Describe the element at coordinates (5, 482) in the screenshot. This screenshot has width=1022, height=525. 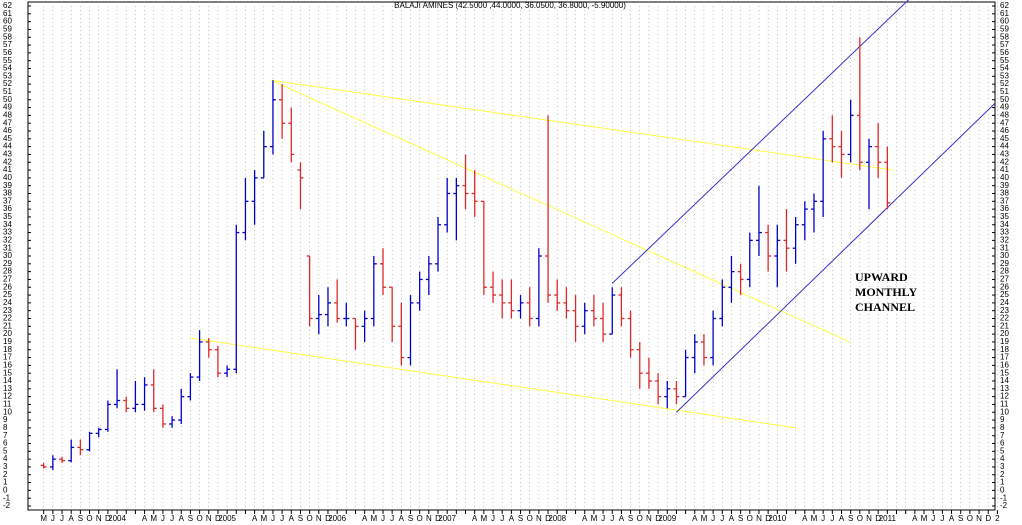
I see `y-tick-label: 1` at that location.